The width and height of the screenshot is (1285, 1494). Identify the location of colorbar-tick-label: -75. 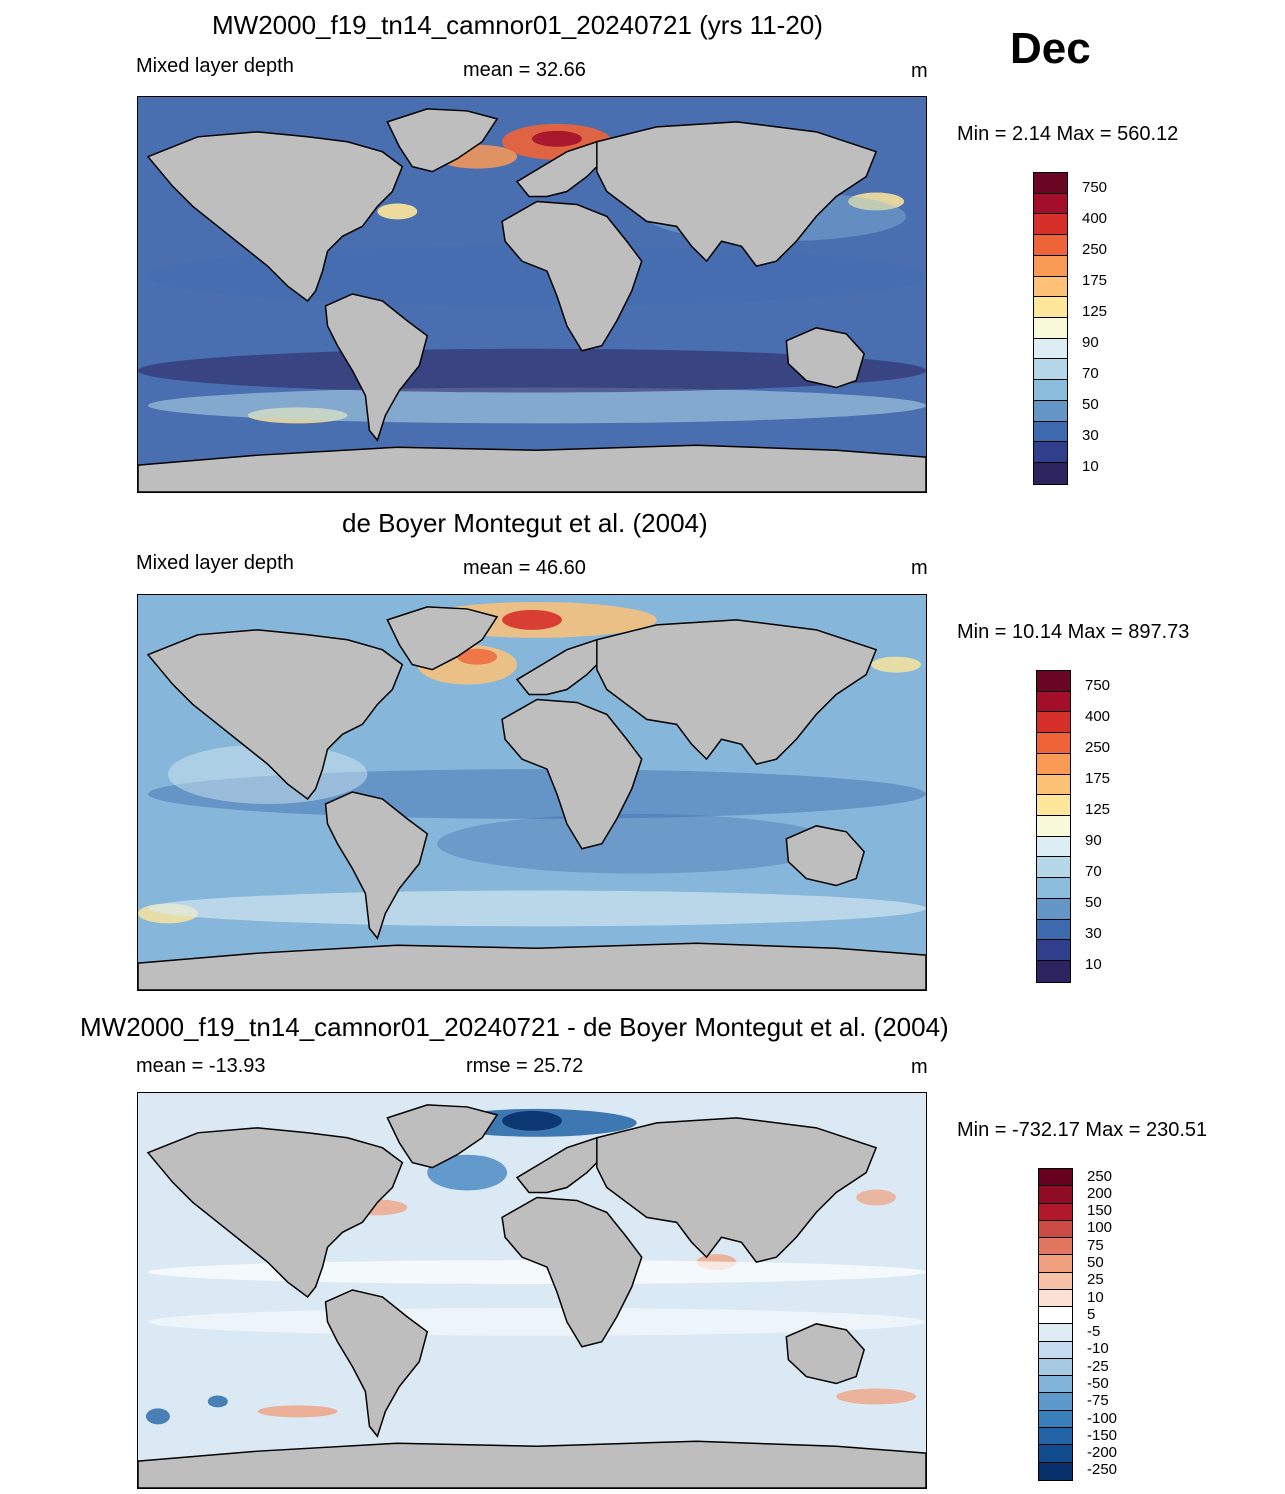
(1098, 1401).